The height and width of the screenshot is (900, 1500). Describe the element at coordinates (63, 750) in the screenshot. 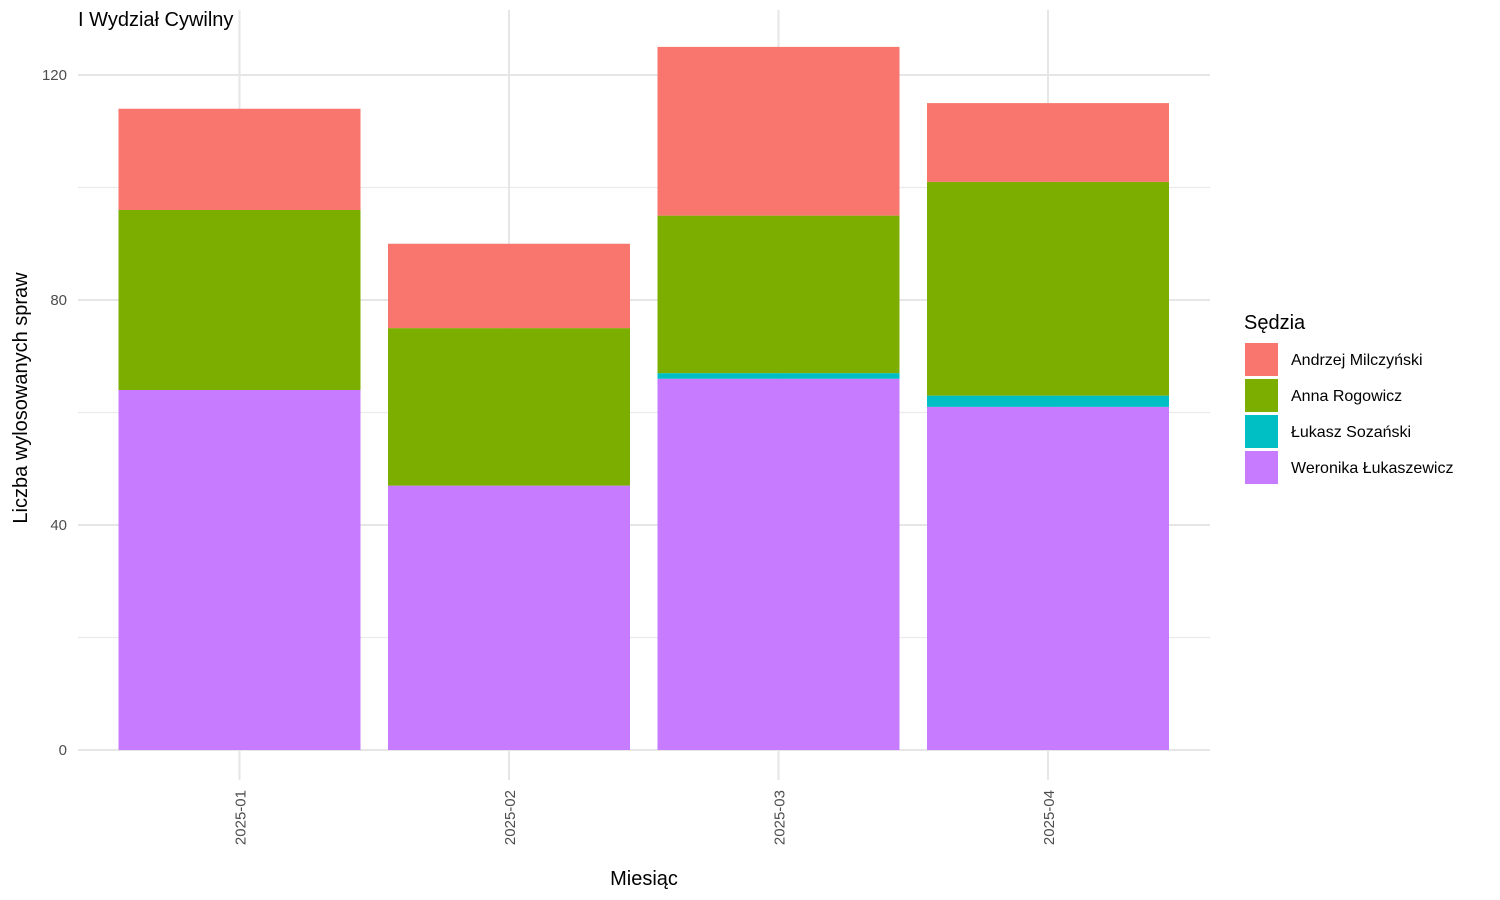

I see `y-tick-label: 0` at that location.